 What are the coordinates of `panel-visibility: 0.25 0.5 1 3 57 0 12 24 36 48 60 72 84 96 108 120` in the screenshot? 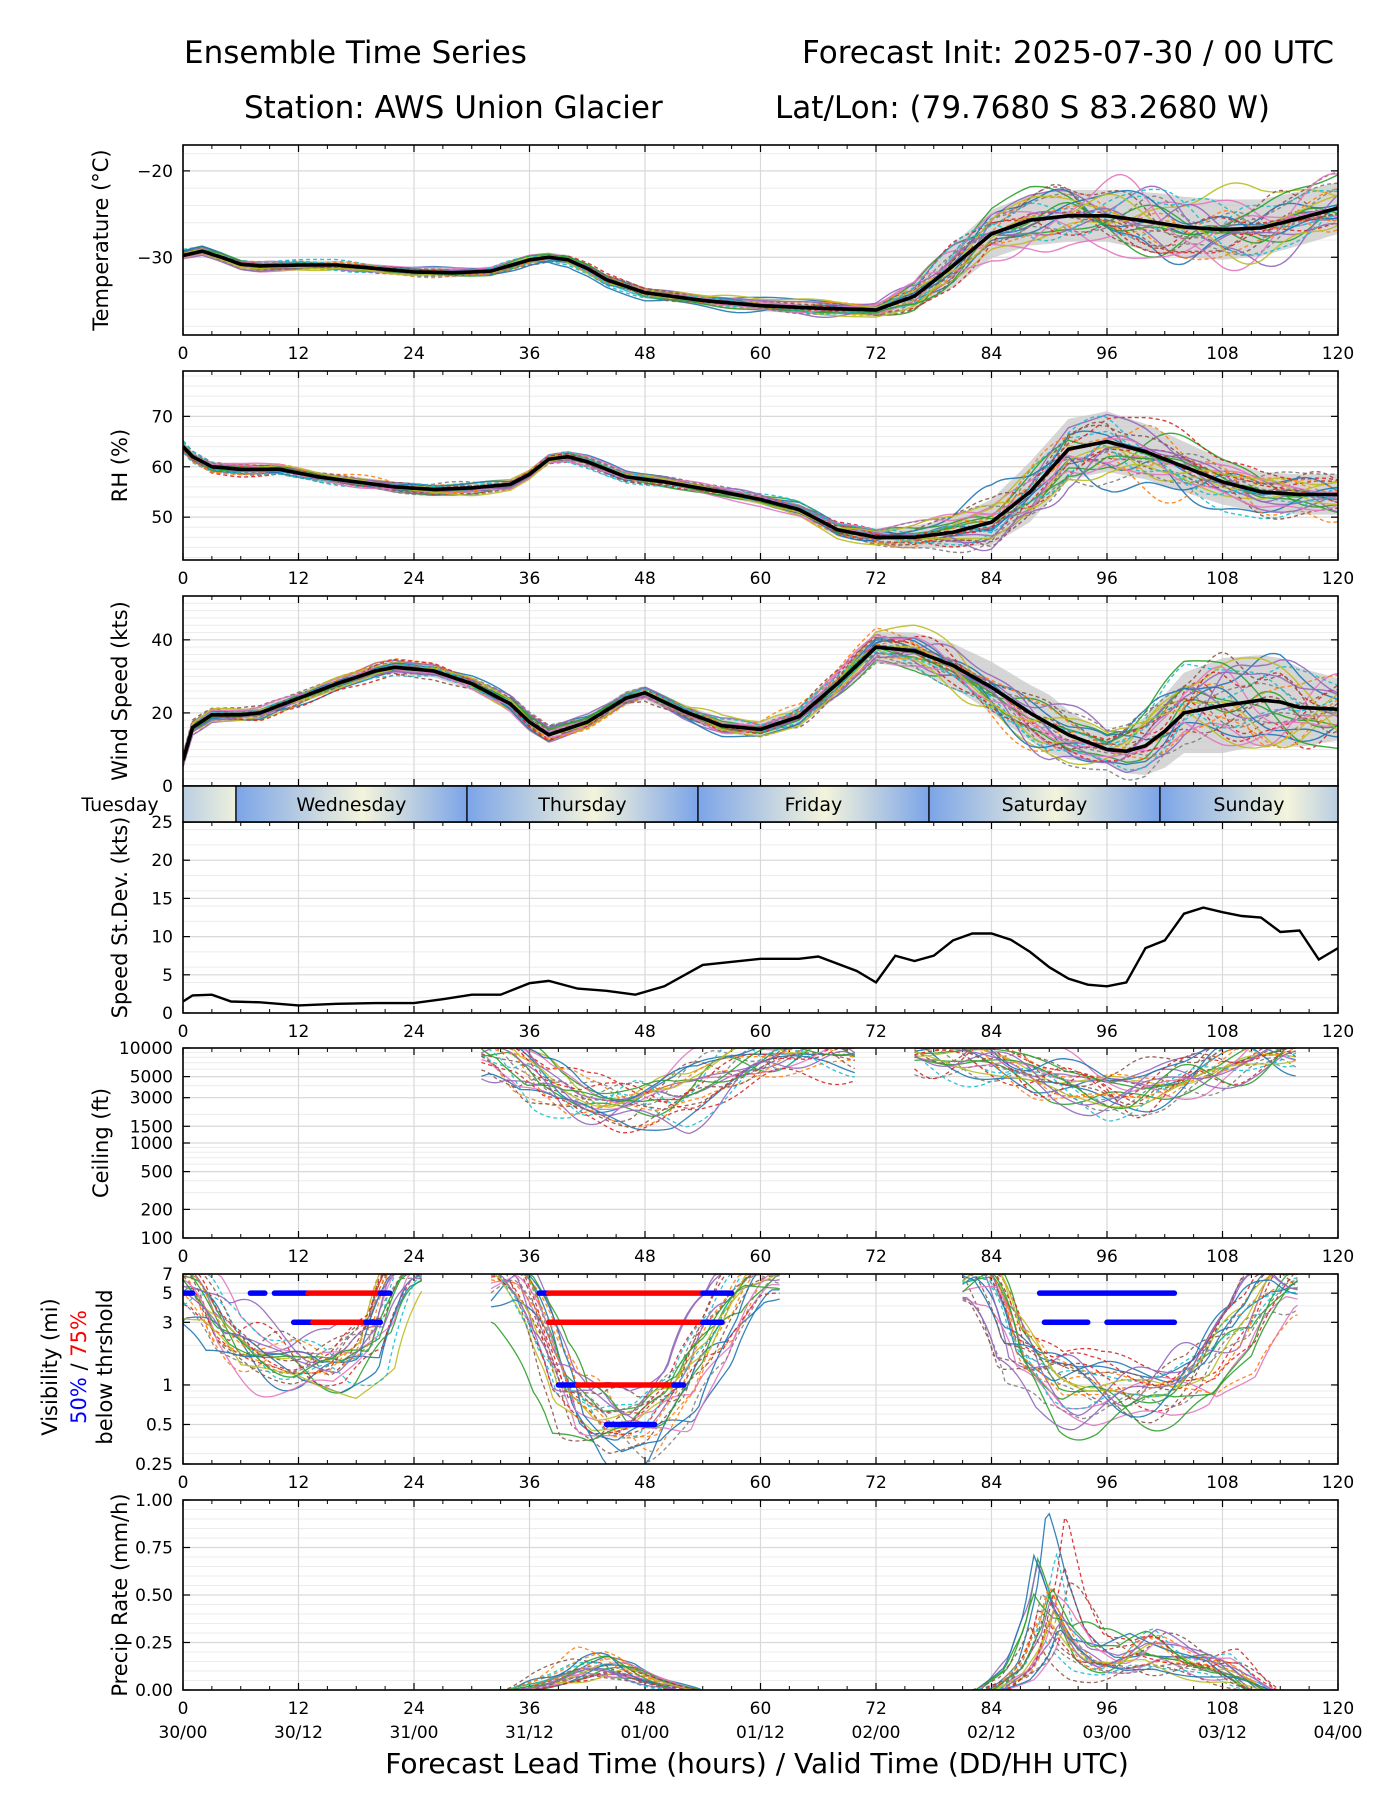 It's located at (744, 1379).